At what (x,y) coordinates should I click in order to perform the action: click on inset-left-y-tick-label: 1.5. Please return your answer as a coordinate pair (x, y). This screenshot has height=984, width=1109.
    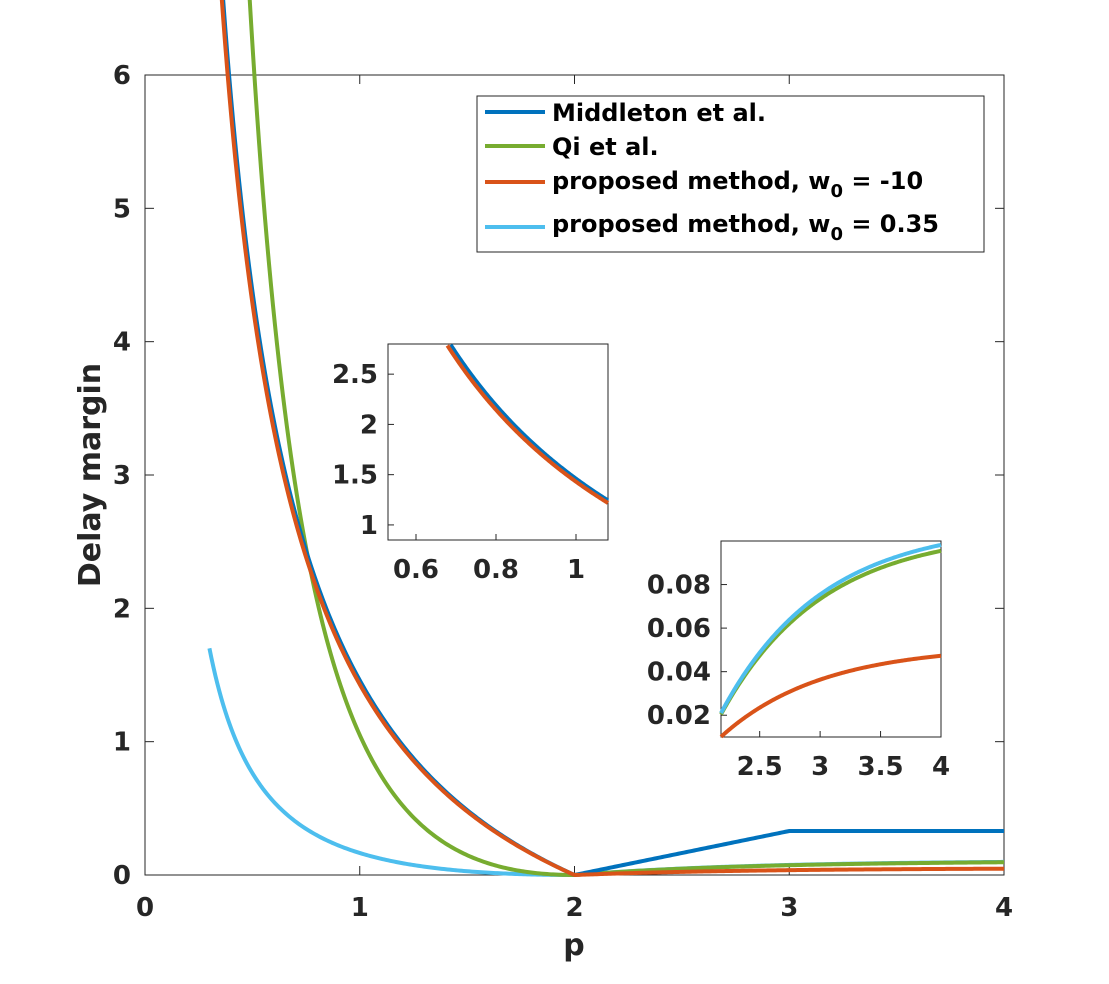
    Looking at the image, I should click on (355, 476).